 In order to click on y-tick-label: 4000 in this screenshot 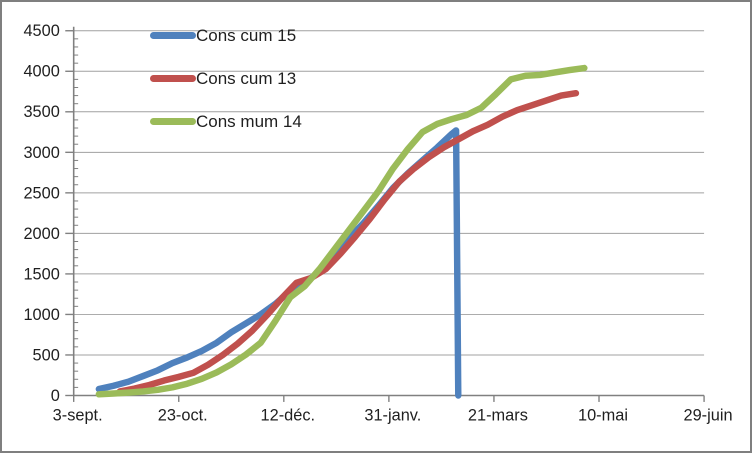, I will do `click(41, 72)`.